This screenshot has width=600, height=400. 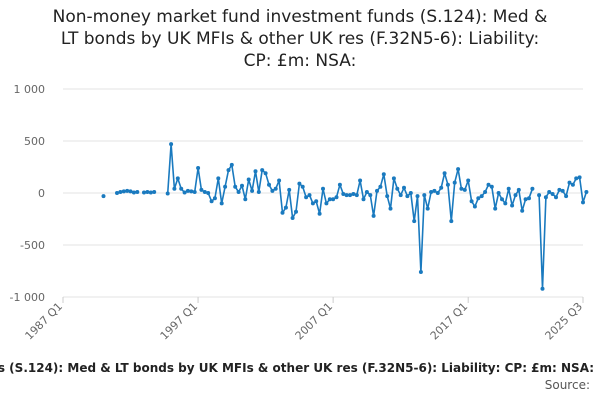 What do you see at coordinates (27, 297) in the screenshot?
I see `y-tick-label: -1 000` at bounding box center [27, 297].